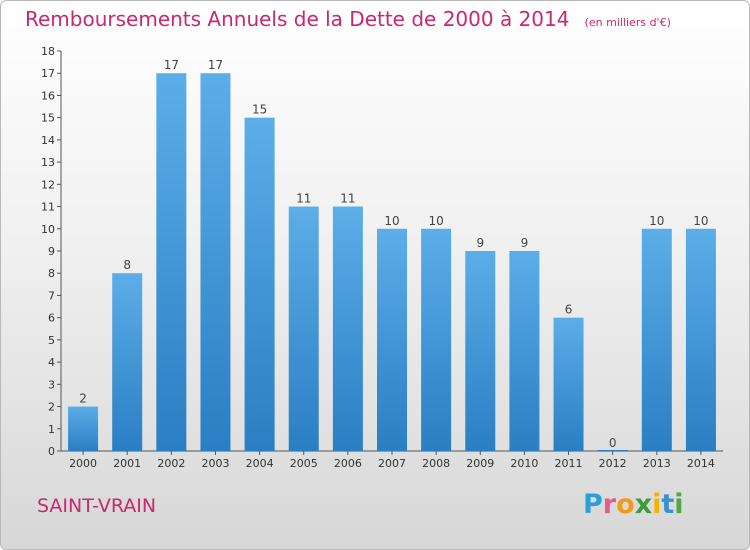 The height and width of the screenshot is (550, 750). What do you see at coordinates (613, 463) in the screenshot?
I see `x-tick-label: 2012` at bounding box center [613, 463].